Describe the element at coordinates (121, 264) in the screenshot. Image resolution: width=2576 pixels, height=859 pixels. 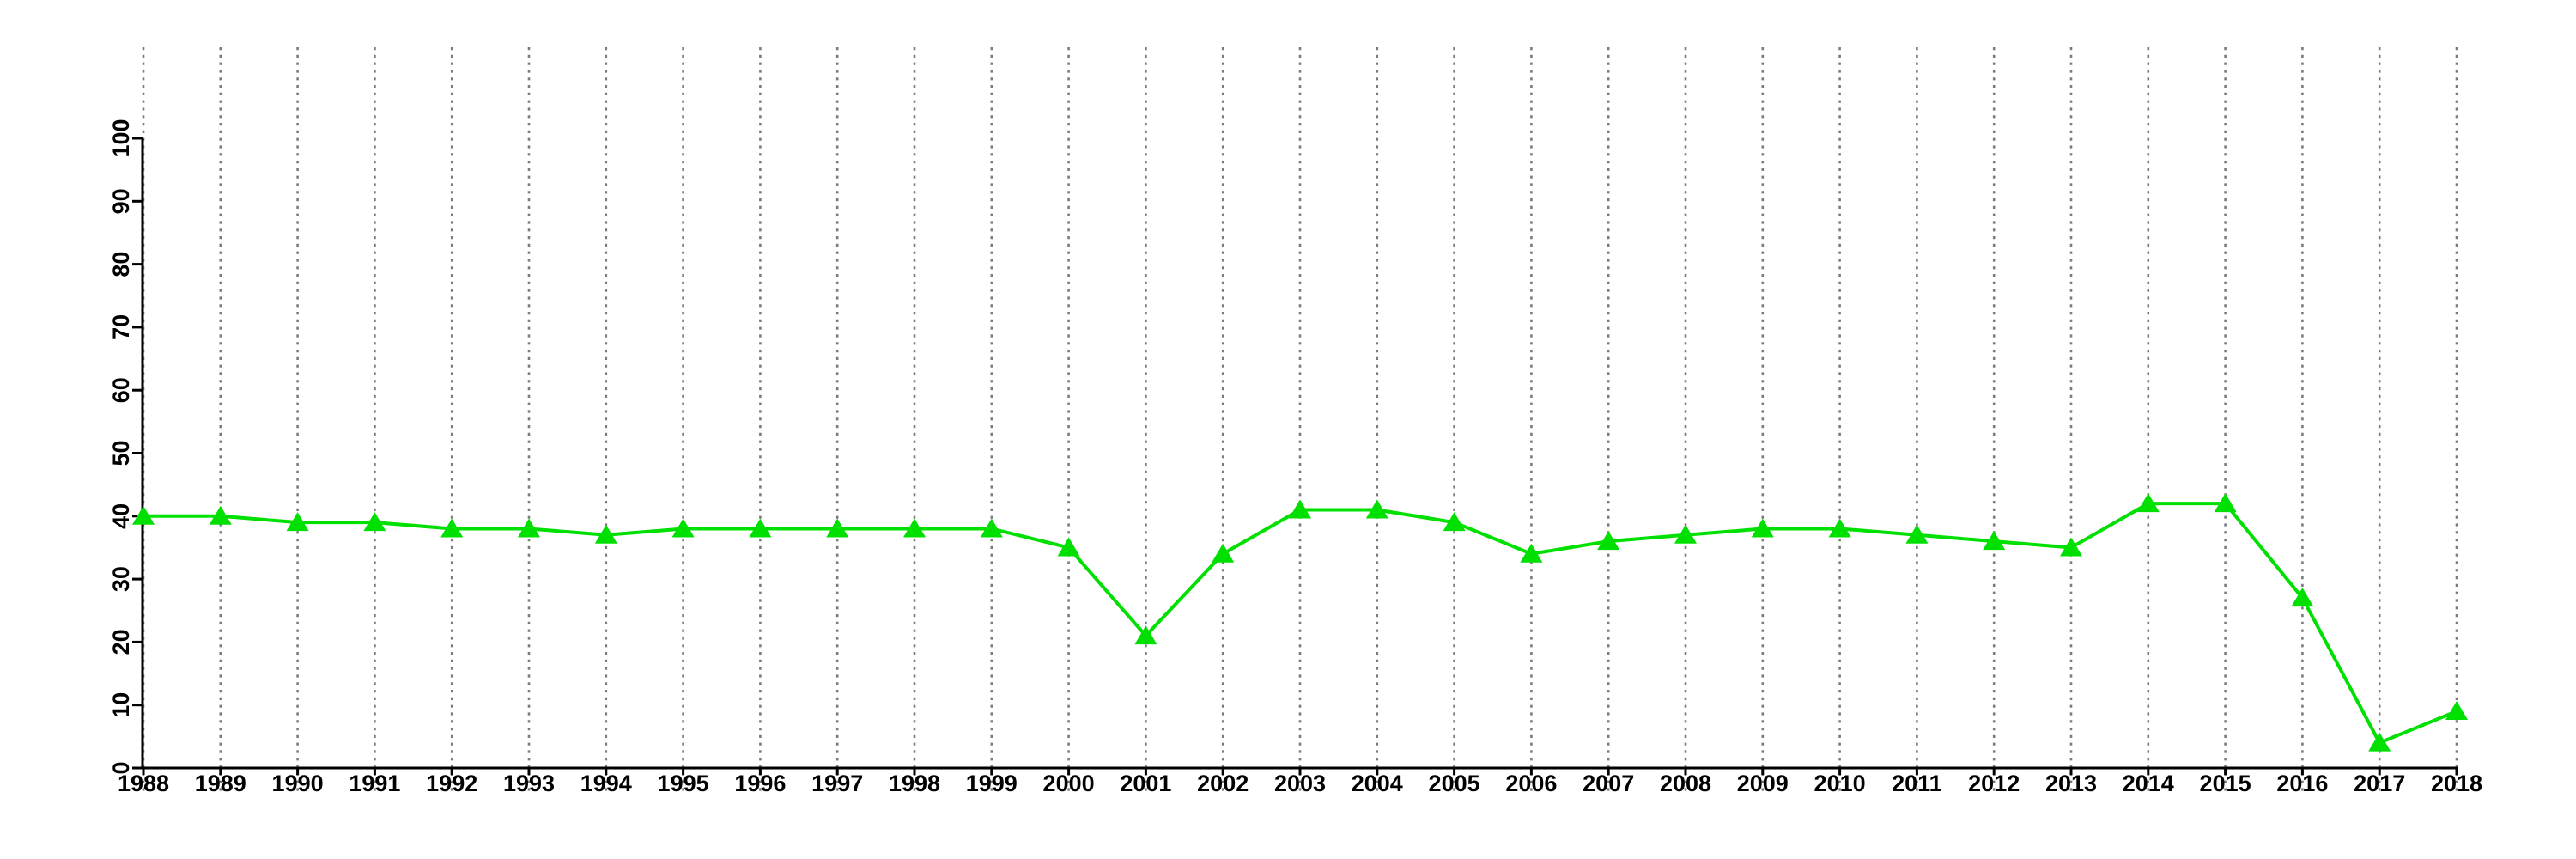
I see `y-tick-label: 80` at that location.